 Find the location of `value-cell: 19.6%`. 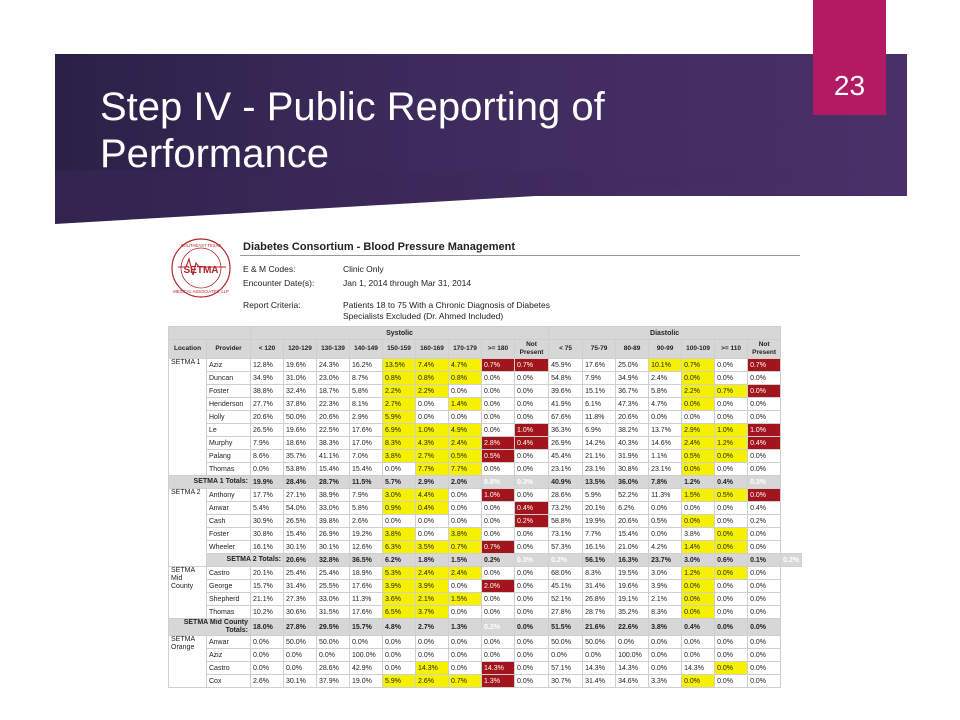

value-cell: 19.6% is located at coordinates (632, 586).